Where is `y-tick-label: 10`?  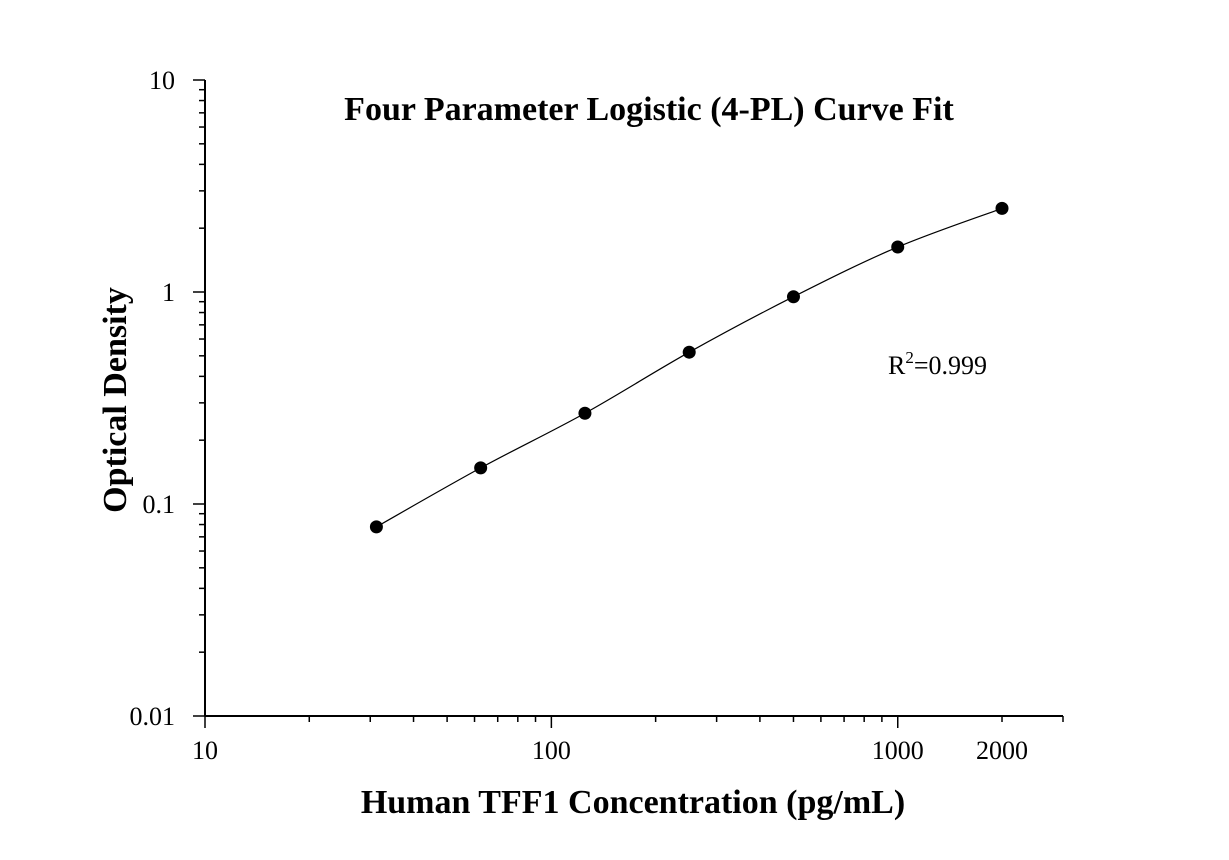
y-tick-label: 10 is located at coordinates (162, 80).